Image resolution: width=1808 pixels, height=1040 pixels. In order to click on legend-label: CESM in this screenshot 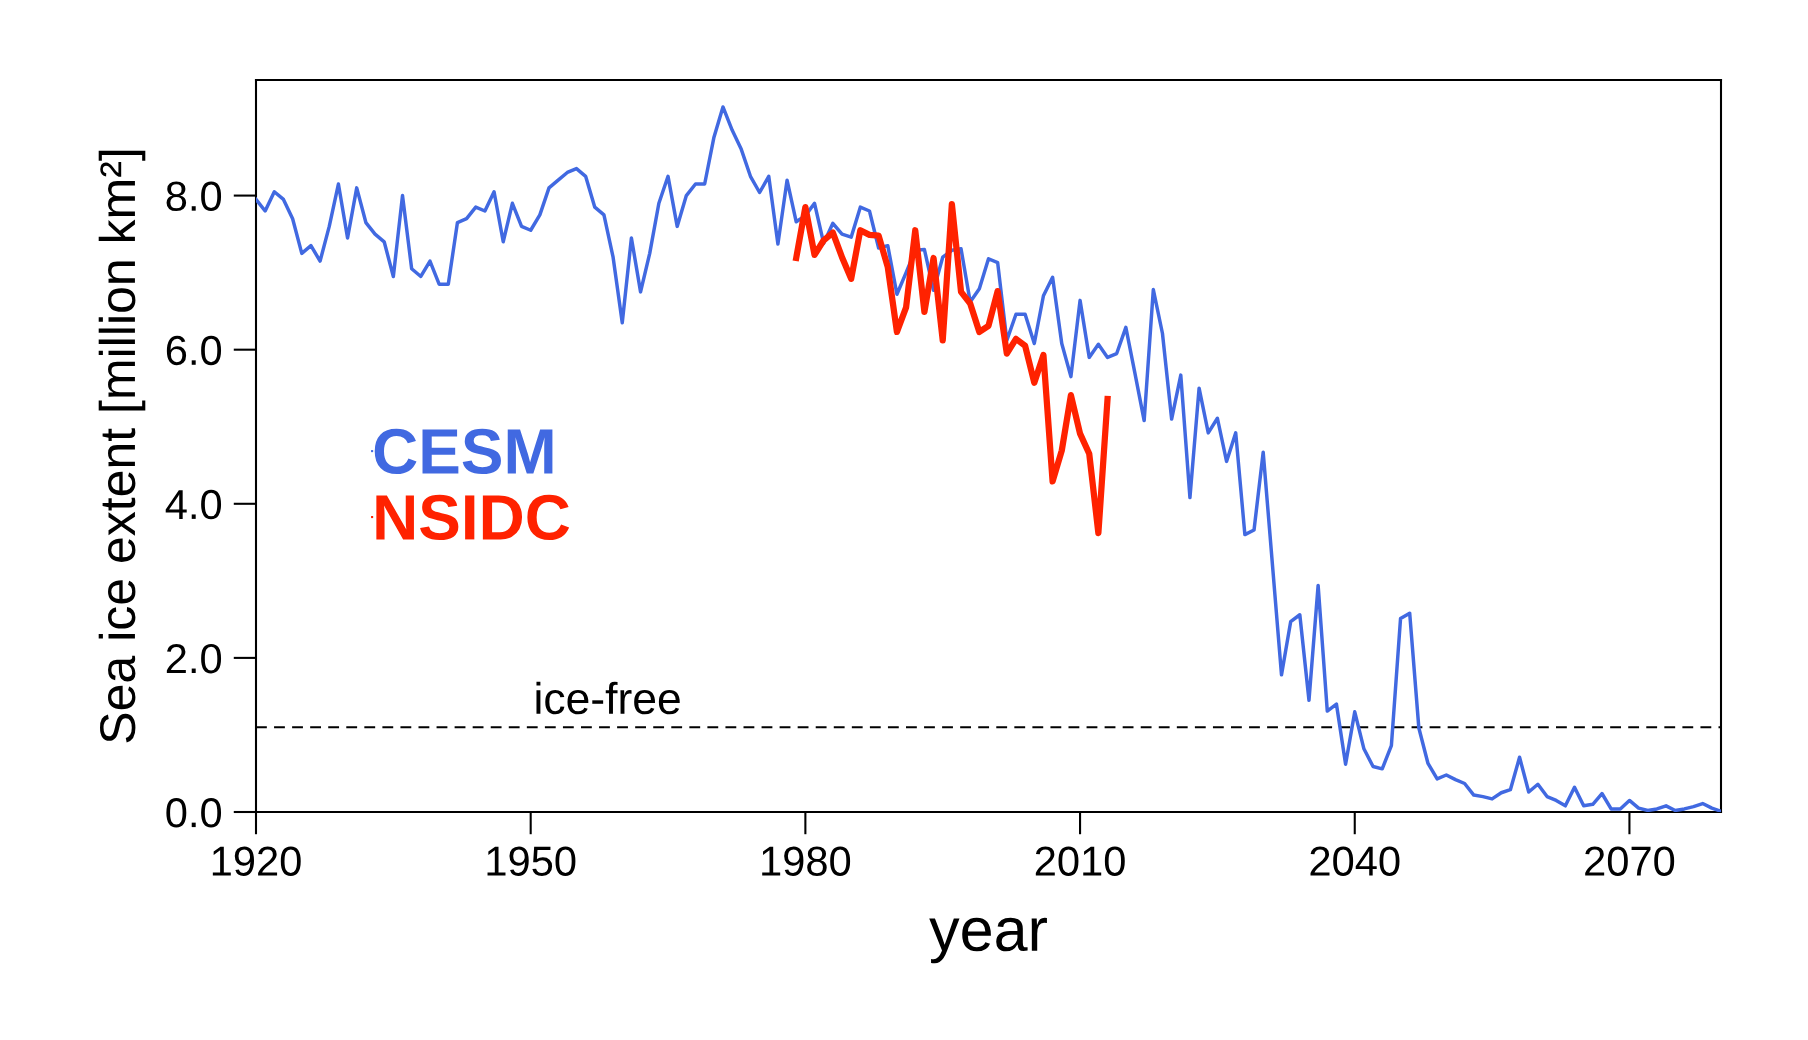, I will do `click(463, 451)`.